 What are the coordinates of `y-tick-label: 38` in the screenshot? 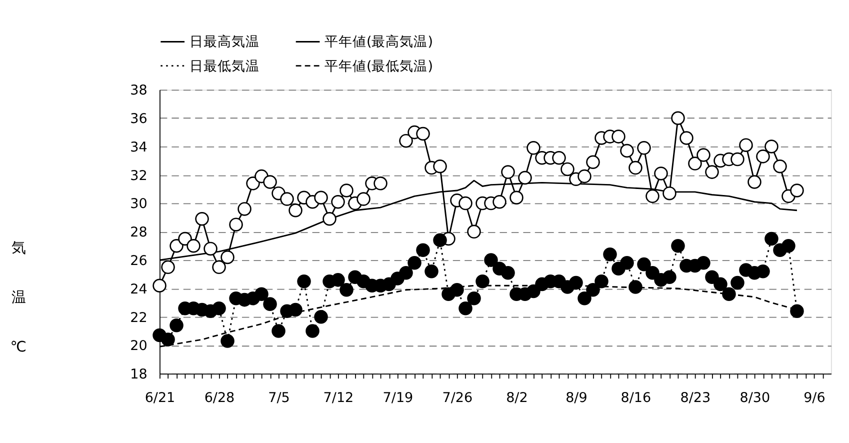 It's located at (139, 90).